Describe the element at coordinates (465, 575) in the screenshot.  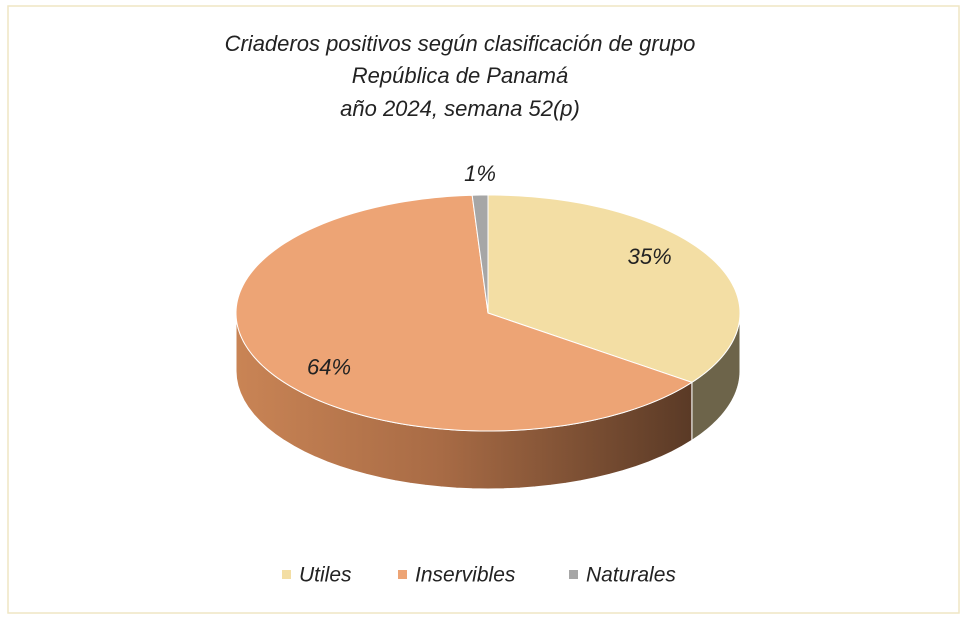
I see `legend-label: Inservibles` at that location.